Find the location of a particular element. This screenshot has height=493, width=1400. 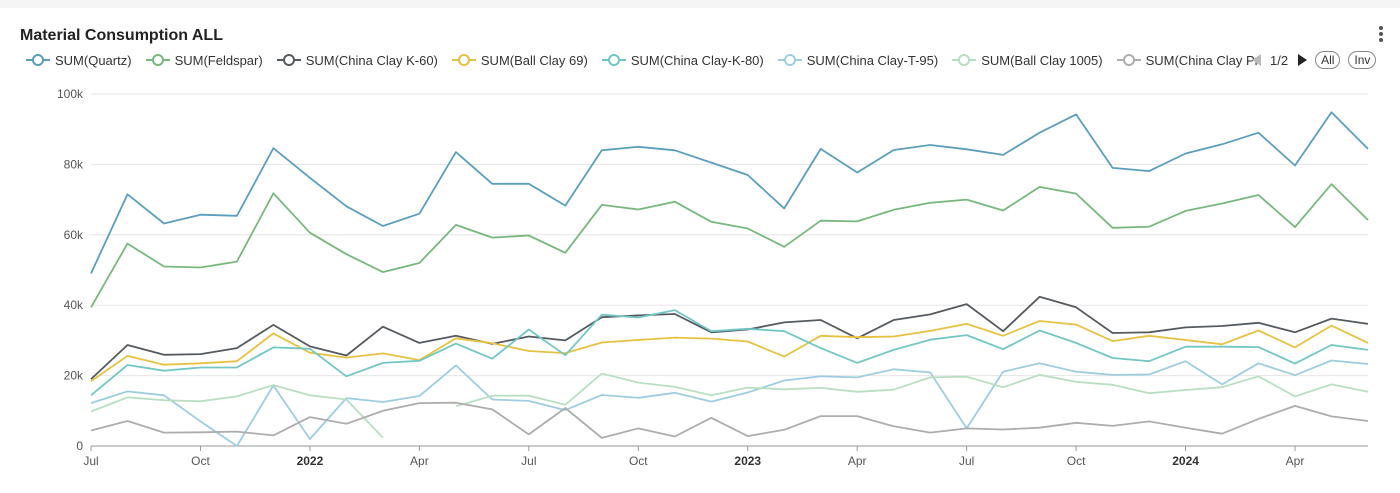

legend-label: SUM(China Clay-T-95) is located at coordinates (872, 60).